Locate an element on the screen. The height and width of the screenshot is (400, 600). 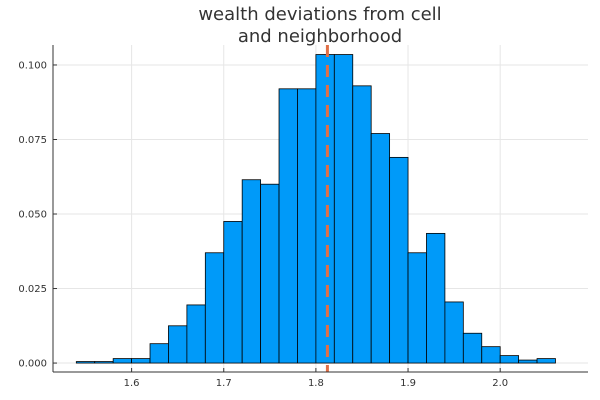
y-tick-label: 0.100 is located at coordinates (32, 65).